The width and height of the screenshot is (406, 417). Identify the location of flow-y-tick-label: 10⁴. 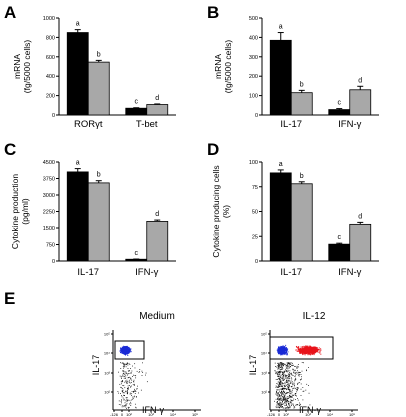
(264, 353).